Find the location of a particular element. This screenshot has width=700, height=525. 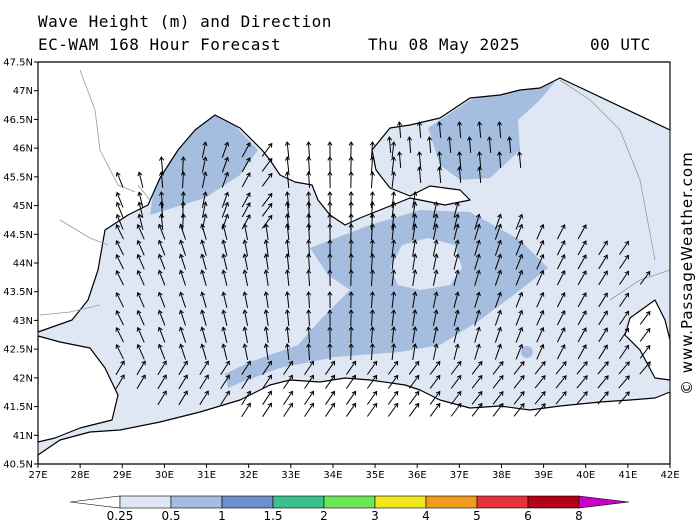

y-tick-label: 47.5N is located at coordinates (18, 63).